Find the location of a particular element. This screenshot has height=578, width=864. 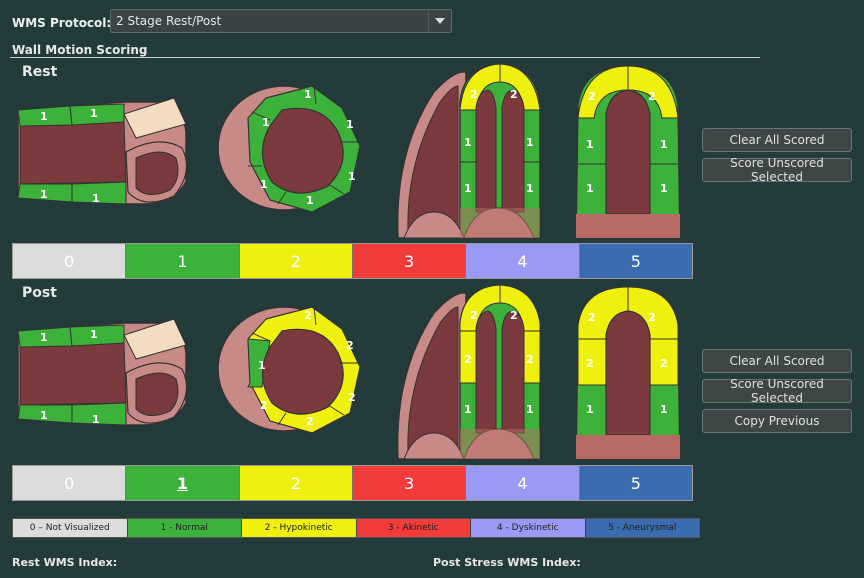

rest-score-selector: 0 1 2 3 4 5 is located at coordinates (352, 261).